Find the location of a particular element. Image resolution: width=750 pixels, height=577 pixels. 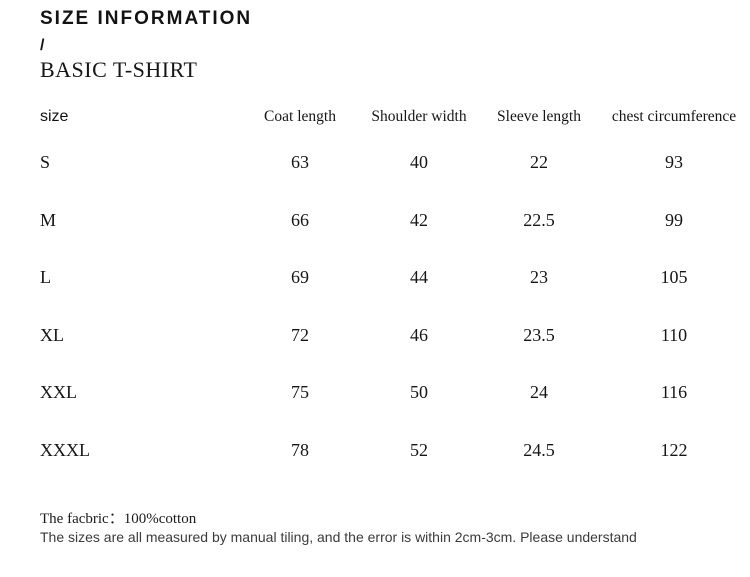

table-row: XXL 75 50 24 116 is located at coordinates (395, 393).